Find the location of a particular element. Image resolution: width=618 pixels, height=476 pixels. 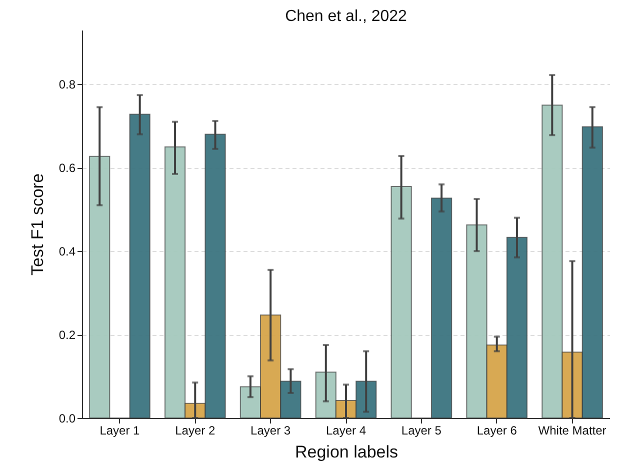

y-axis-title: Test F1 score is located at coordinates (37, 224).